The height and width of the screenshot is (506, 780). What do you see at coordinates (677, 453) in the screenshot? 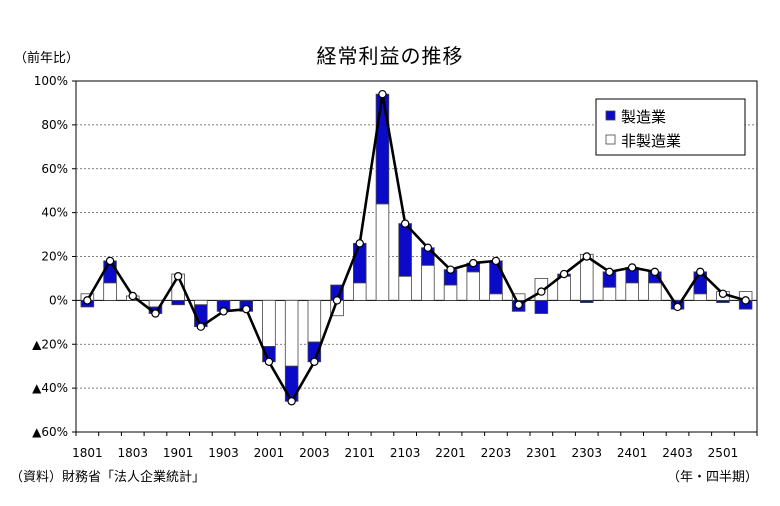
I see `x-tick-label: 2403` at bounding box center [677, 453].